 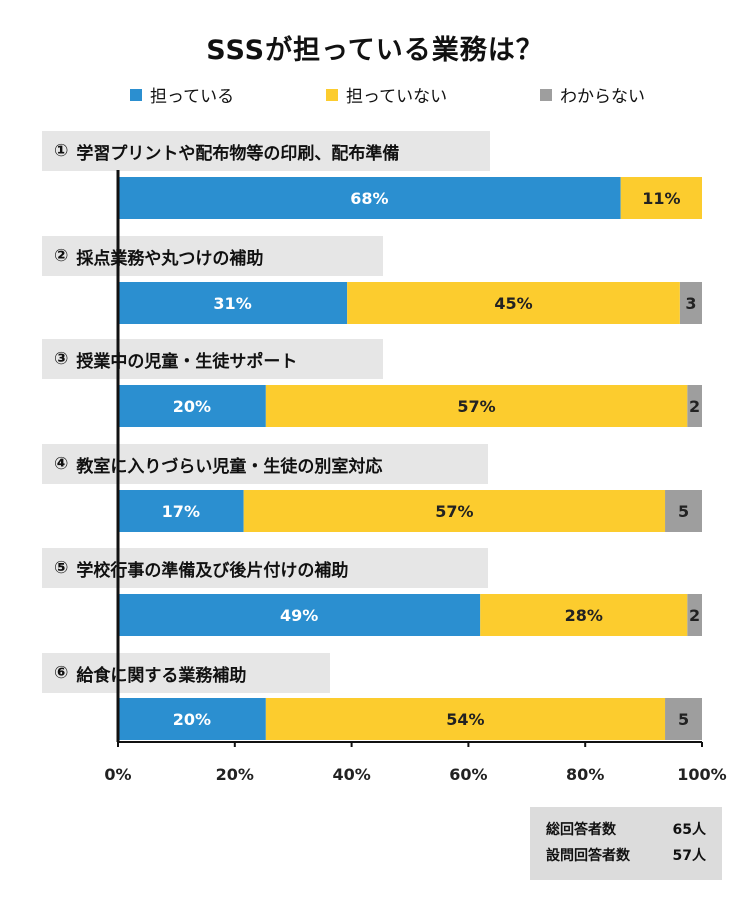 I want to click on legend-item-unknown: わからない, so click(x=592, y=94).